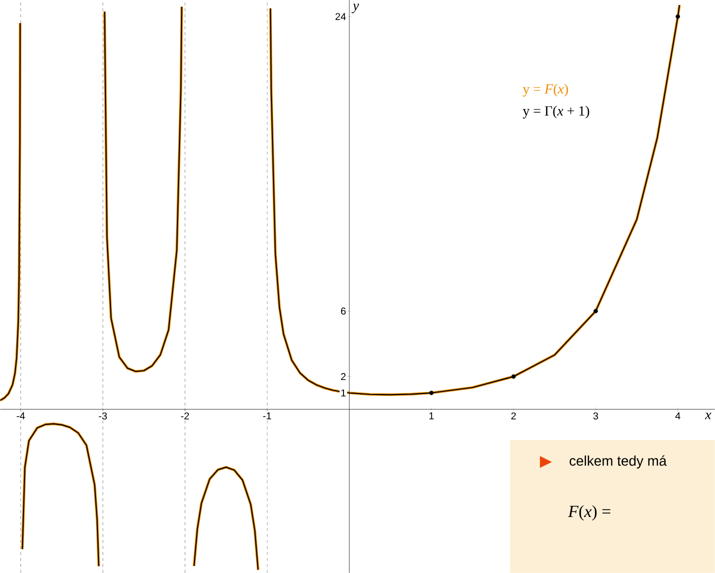 This screenshot has width=715, height=573. I want to click on y-tick-label: 24, so click(341, 16).